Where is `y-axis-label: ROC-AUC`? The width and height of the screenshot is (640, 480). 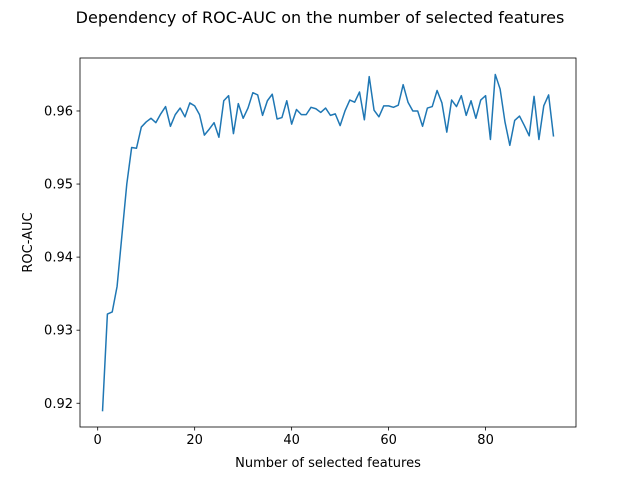 y-axis-label: ROC-AUC is located at coordinates (28, 242).